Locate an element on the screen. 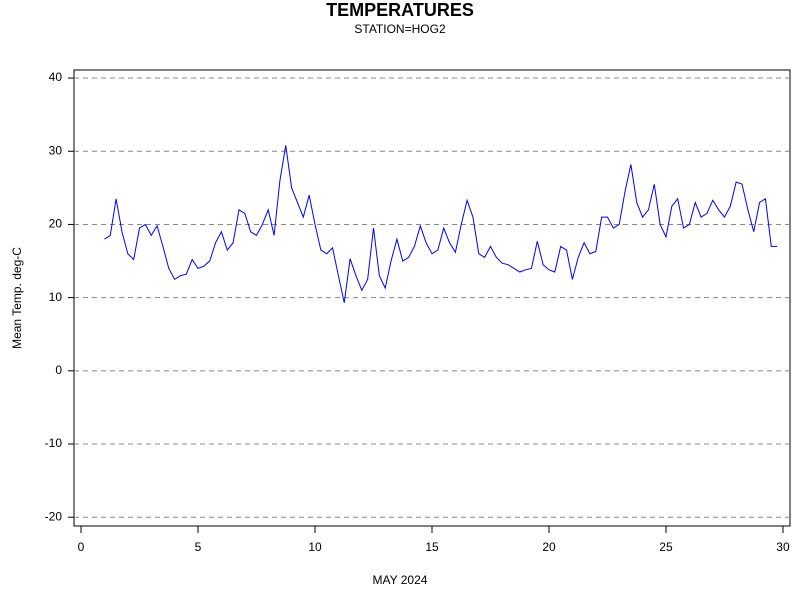 This screenshot has height=600, width=800. x-tick-label: 30 is located at coordinates (783, 547).